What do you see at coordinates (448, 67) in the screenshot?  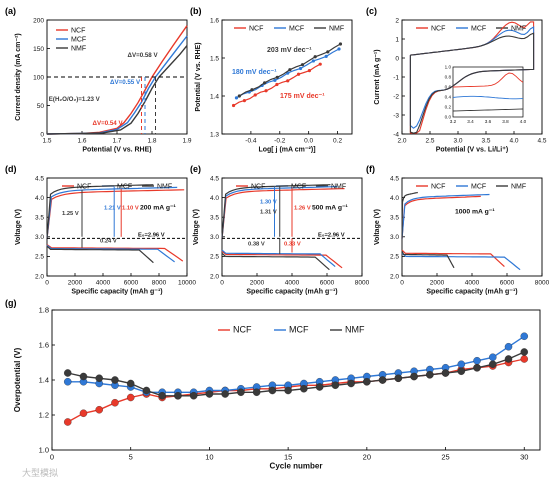 I see `inset-y-tick-label: 1.0` at bounding box center [448, 67].